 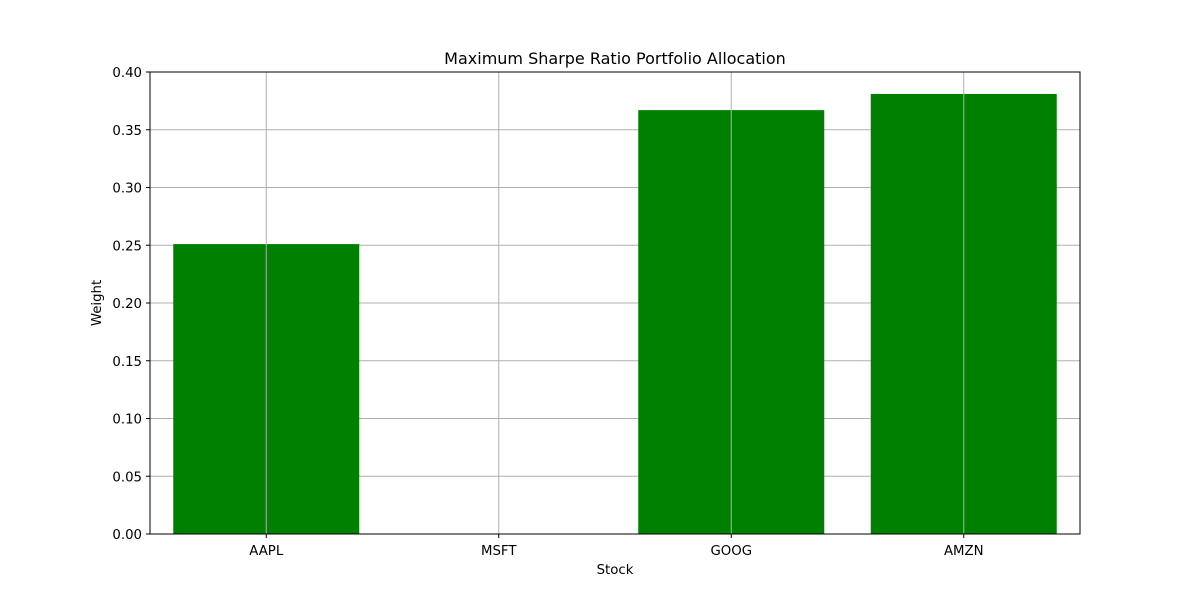 I want to click on y-tick-label: 0.25, so click(x=127, y=246).